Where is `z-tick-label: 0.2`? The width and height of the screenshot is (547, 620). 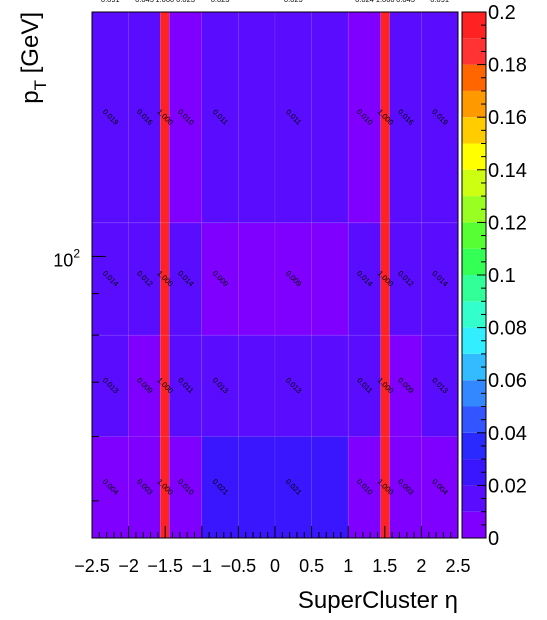
z-tick-label: 0.2 is located at coordinates (502, 13).